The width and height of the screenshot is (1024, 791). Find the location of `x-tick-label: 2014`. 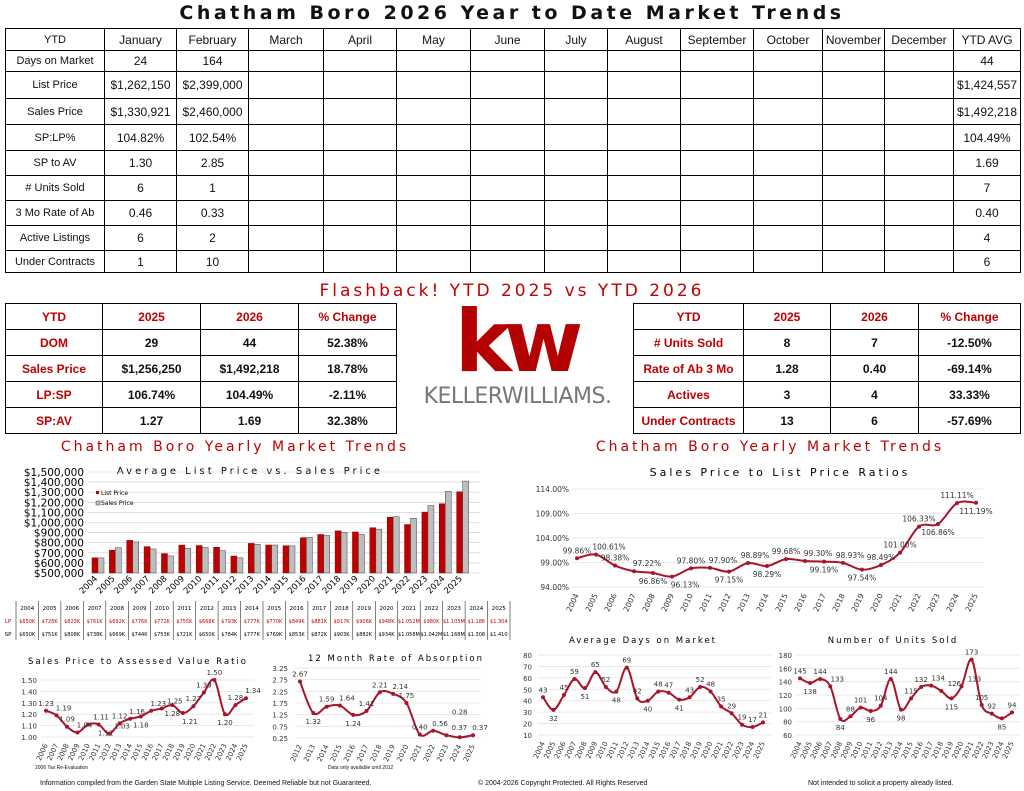

x-tick-label: 2014 is located at coordinates (262, 585).